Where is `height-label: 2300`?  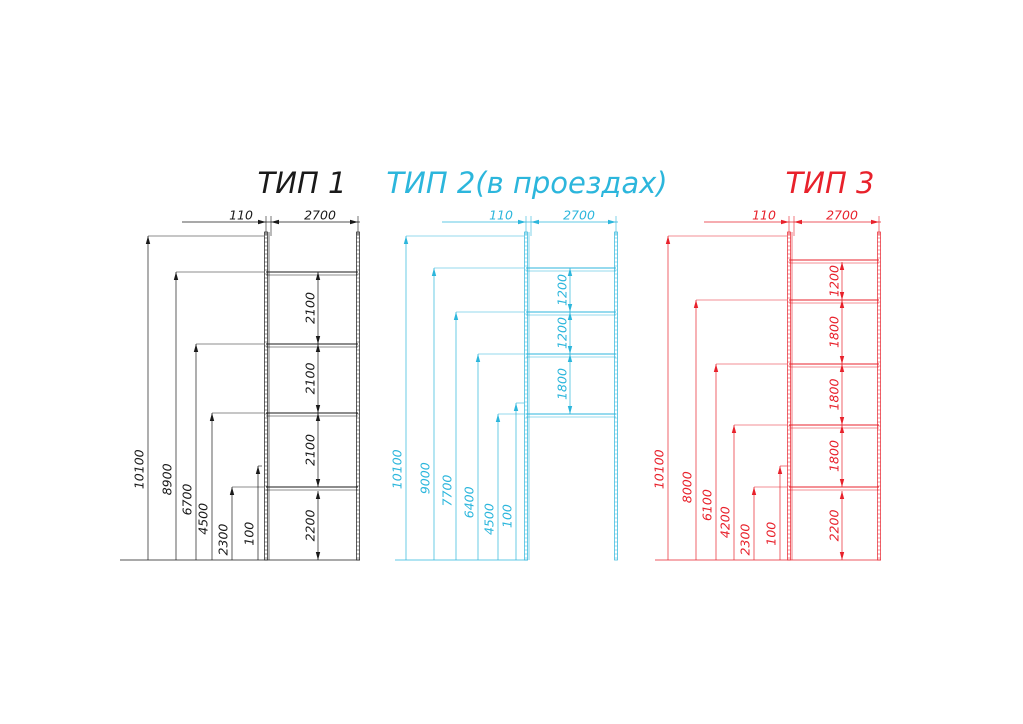 height-label: 2300 is located at coordinates (223, 540).